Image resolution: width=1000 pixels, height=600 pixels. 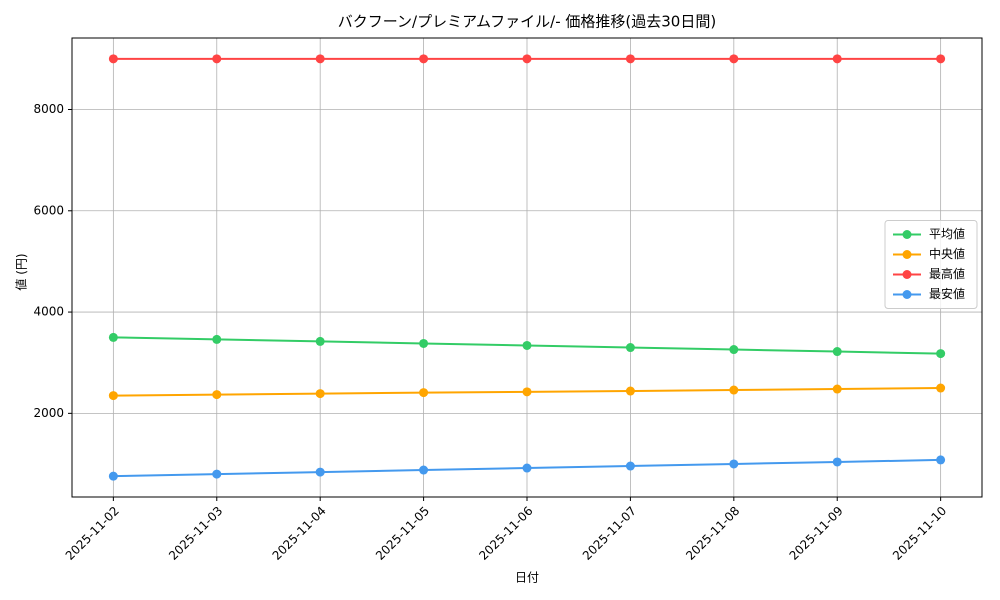 I want to click on x-axis-label: 日付, so click(x=527, y=578).